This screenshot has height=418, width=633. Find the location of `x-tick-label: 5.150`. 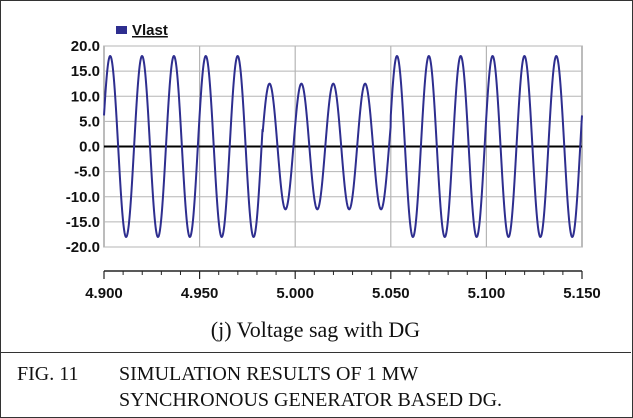

x-tick-label: 5.150 is located at coordinates (582, 293).